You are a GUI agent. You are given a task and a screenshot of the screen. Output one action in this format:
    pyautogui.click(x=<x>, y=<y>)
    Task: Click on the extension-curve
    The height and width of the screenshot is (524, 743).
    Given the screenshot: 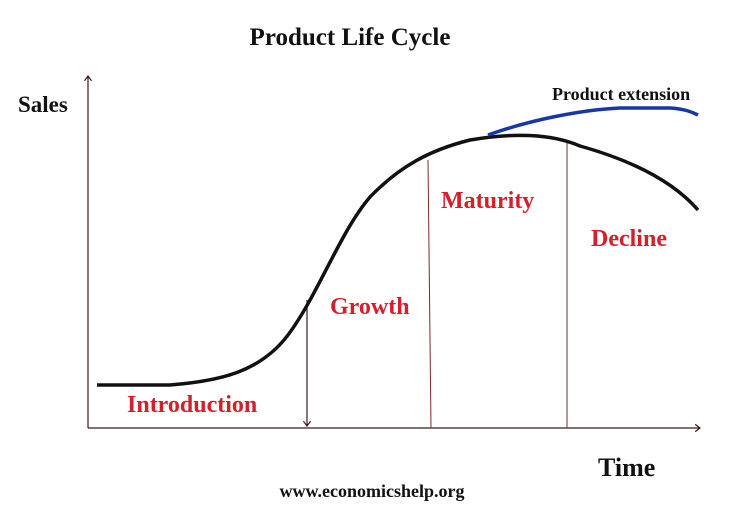 What is the action you would take?
    pyautogui.click(x=593, y=121)
    